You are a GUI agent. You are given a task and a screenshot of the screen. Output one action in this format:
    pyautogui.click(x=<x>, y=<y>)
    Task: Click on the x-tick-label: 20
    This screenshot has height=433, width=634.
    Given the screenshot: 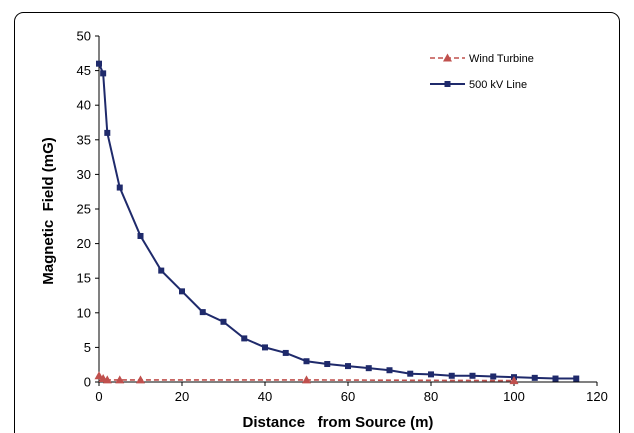 What is the action you would take?
    pyautogui.click(x=182, y=396)
    